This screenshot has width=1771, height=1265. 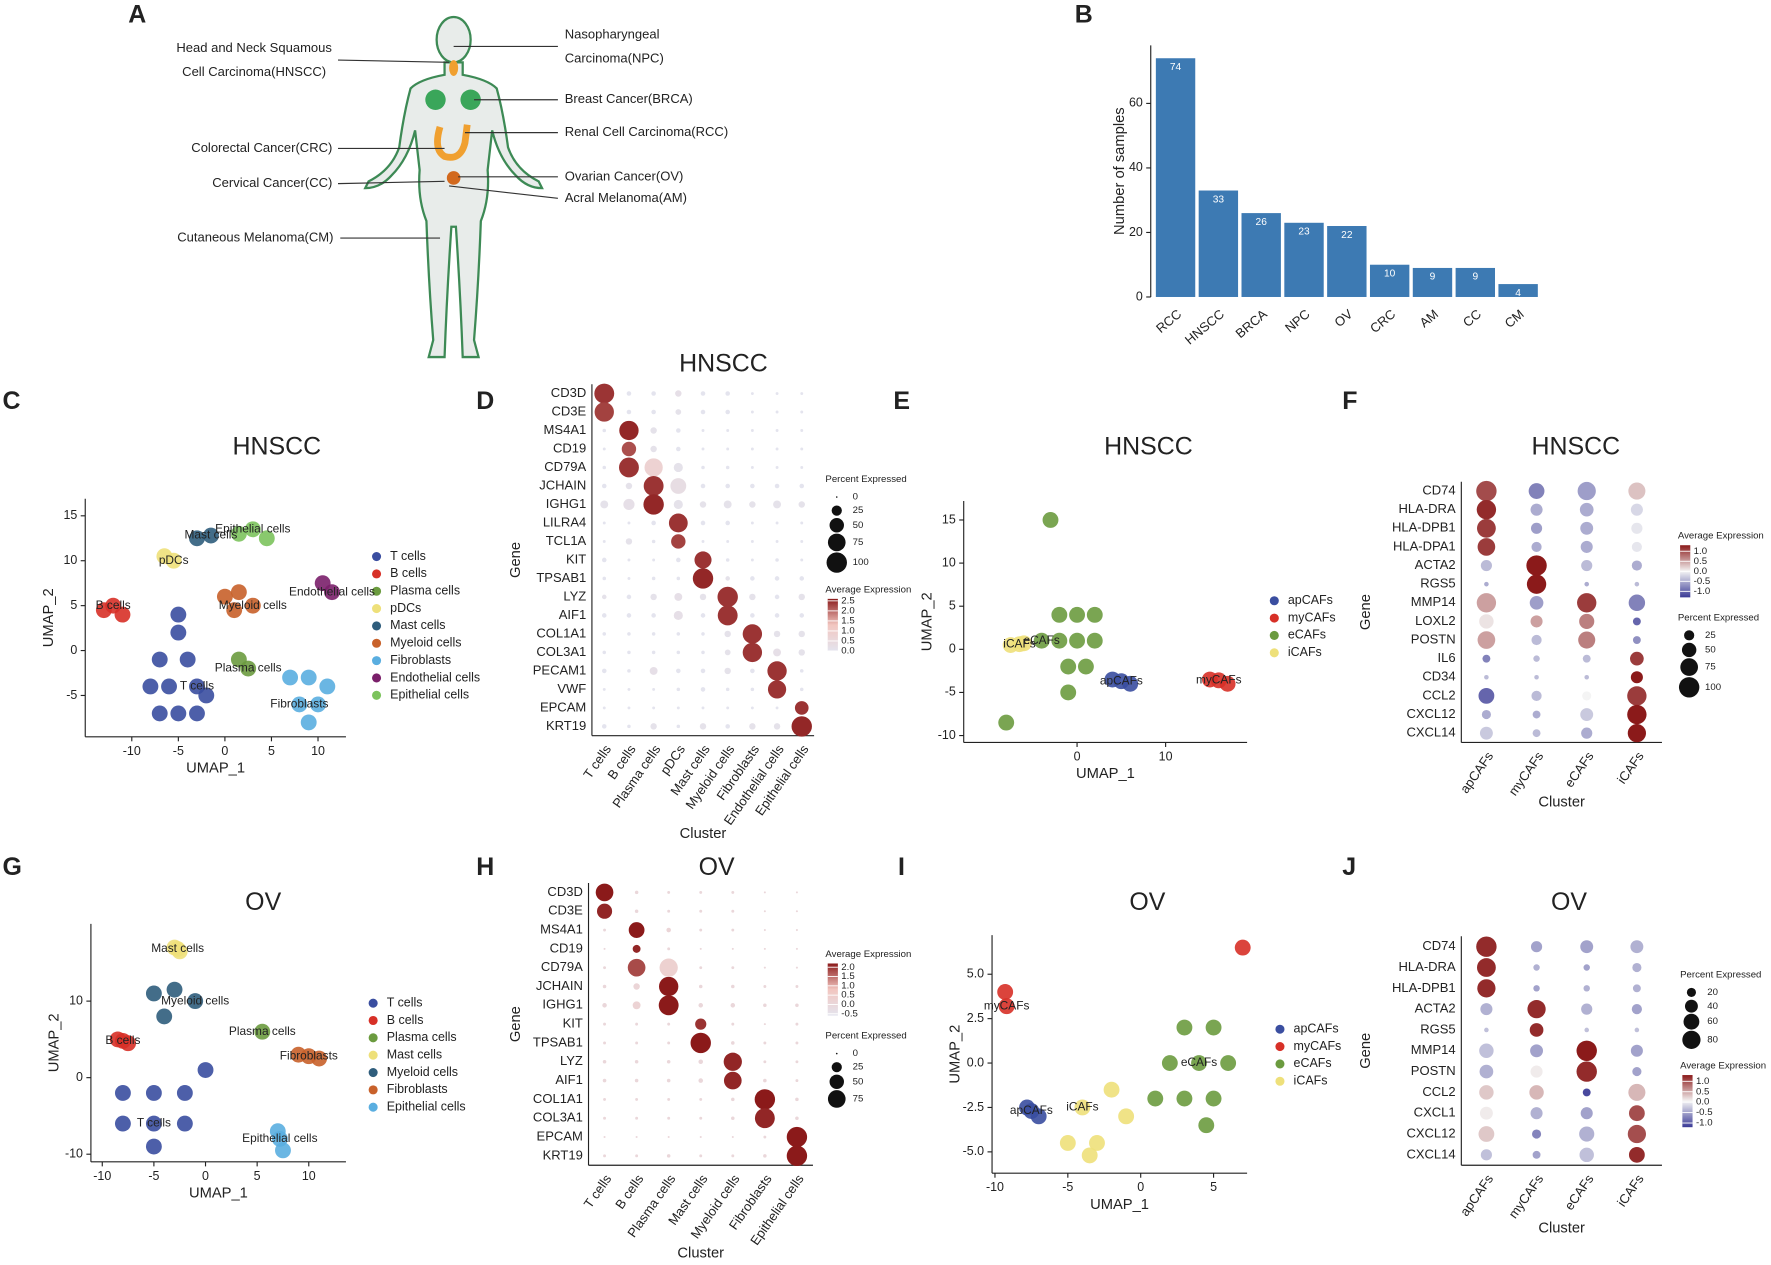 I want to click on legend-label: Plasma cells, so click(x=422, y=1037).